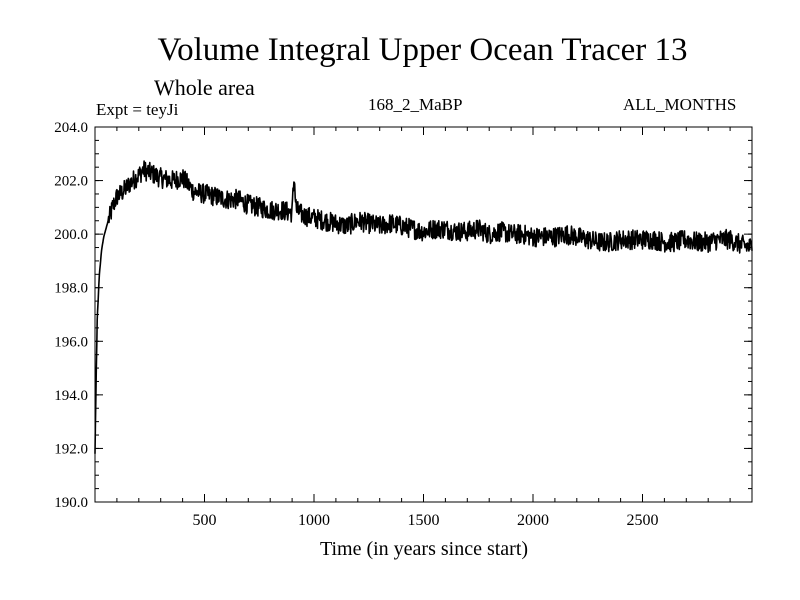 This screenshot has width=800, height=600. I want to click on run-label: 168_2_MaBP, so click(415, 104).